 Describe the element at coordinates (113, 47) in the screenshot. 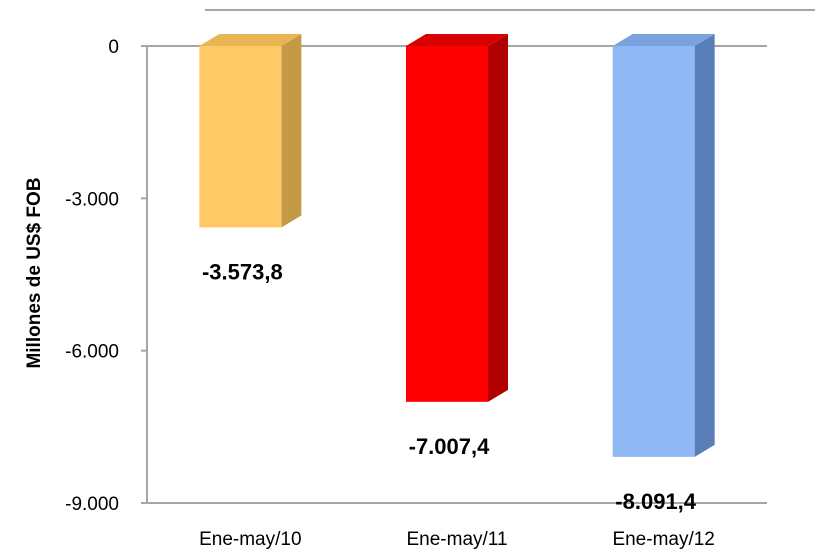

I see `y-tick-label: 0` at that location.